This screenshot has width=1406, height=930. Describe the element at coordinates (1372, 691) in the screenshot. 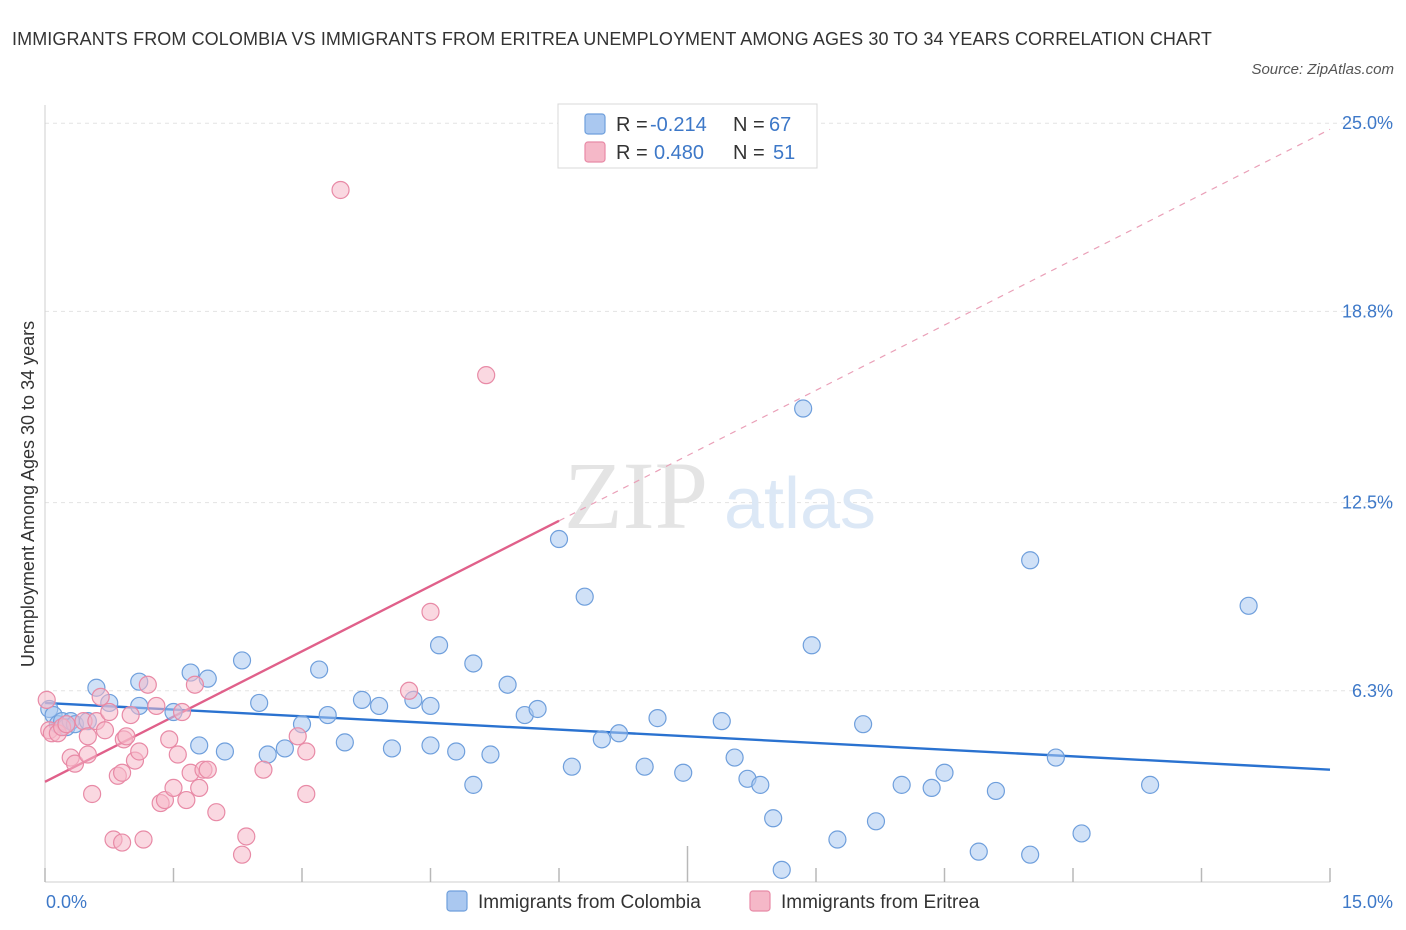

I see `y-tick-label: 6.3%` at that location.